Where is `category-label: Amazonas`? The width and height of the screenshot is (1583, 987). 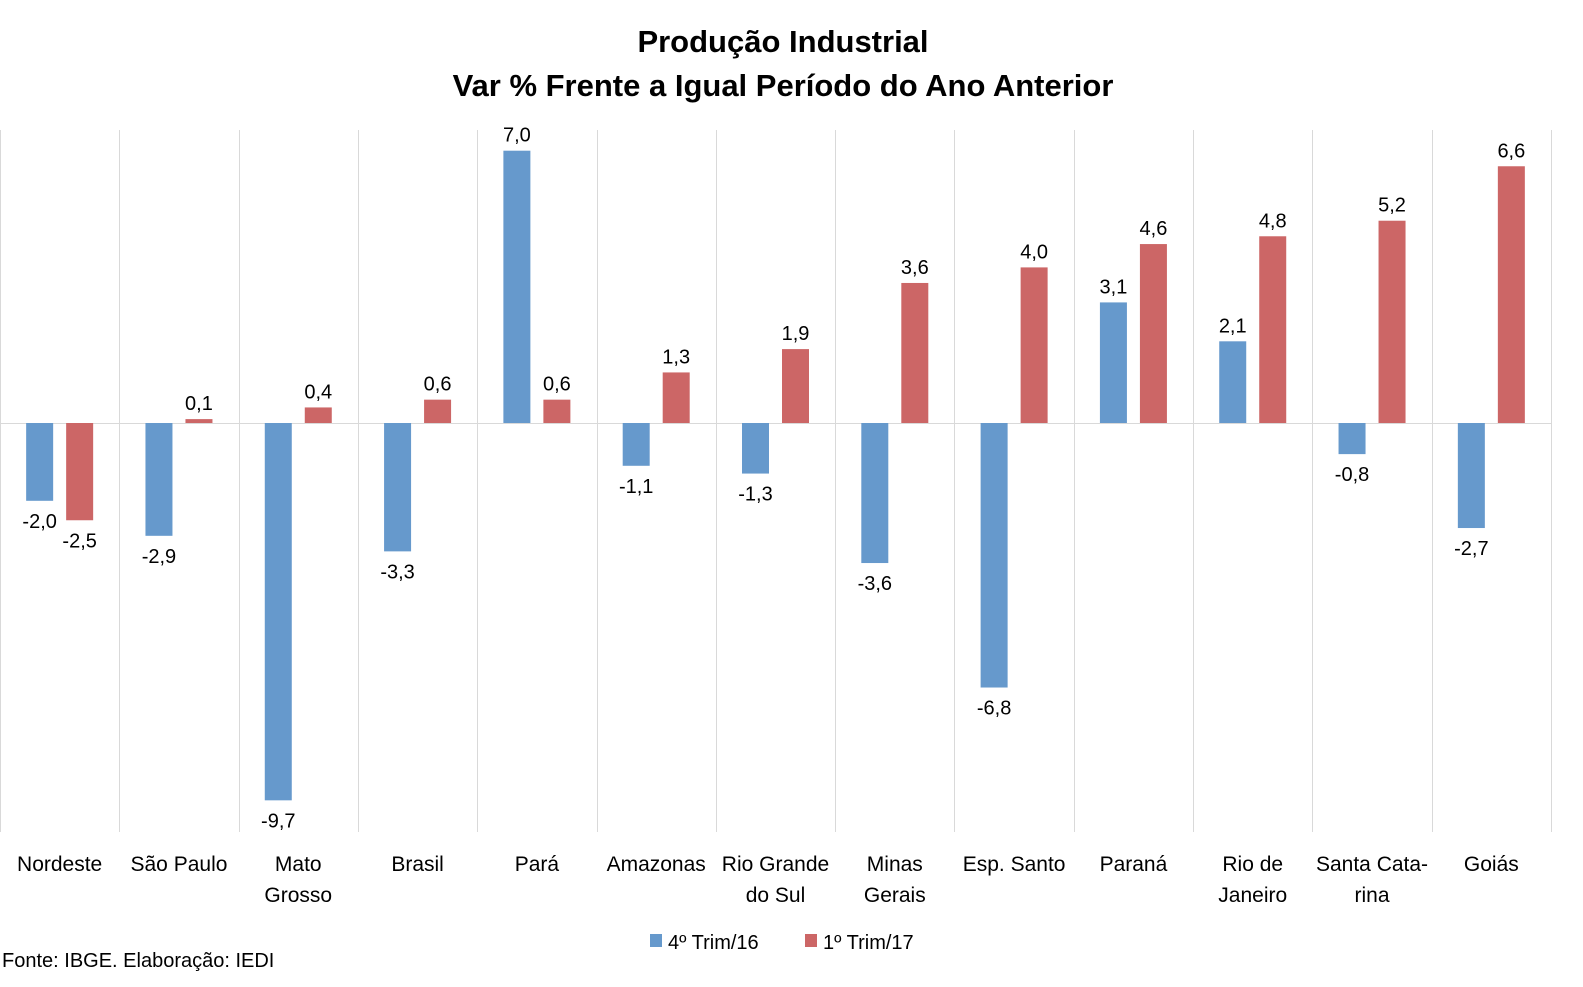 category-label: Amazonas is located at coordinates (656, 864).